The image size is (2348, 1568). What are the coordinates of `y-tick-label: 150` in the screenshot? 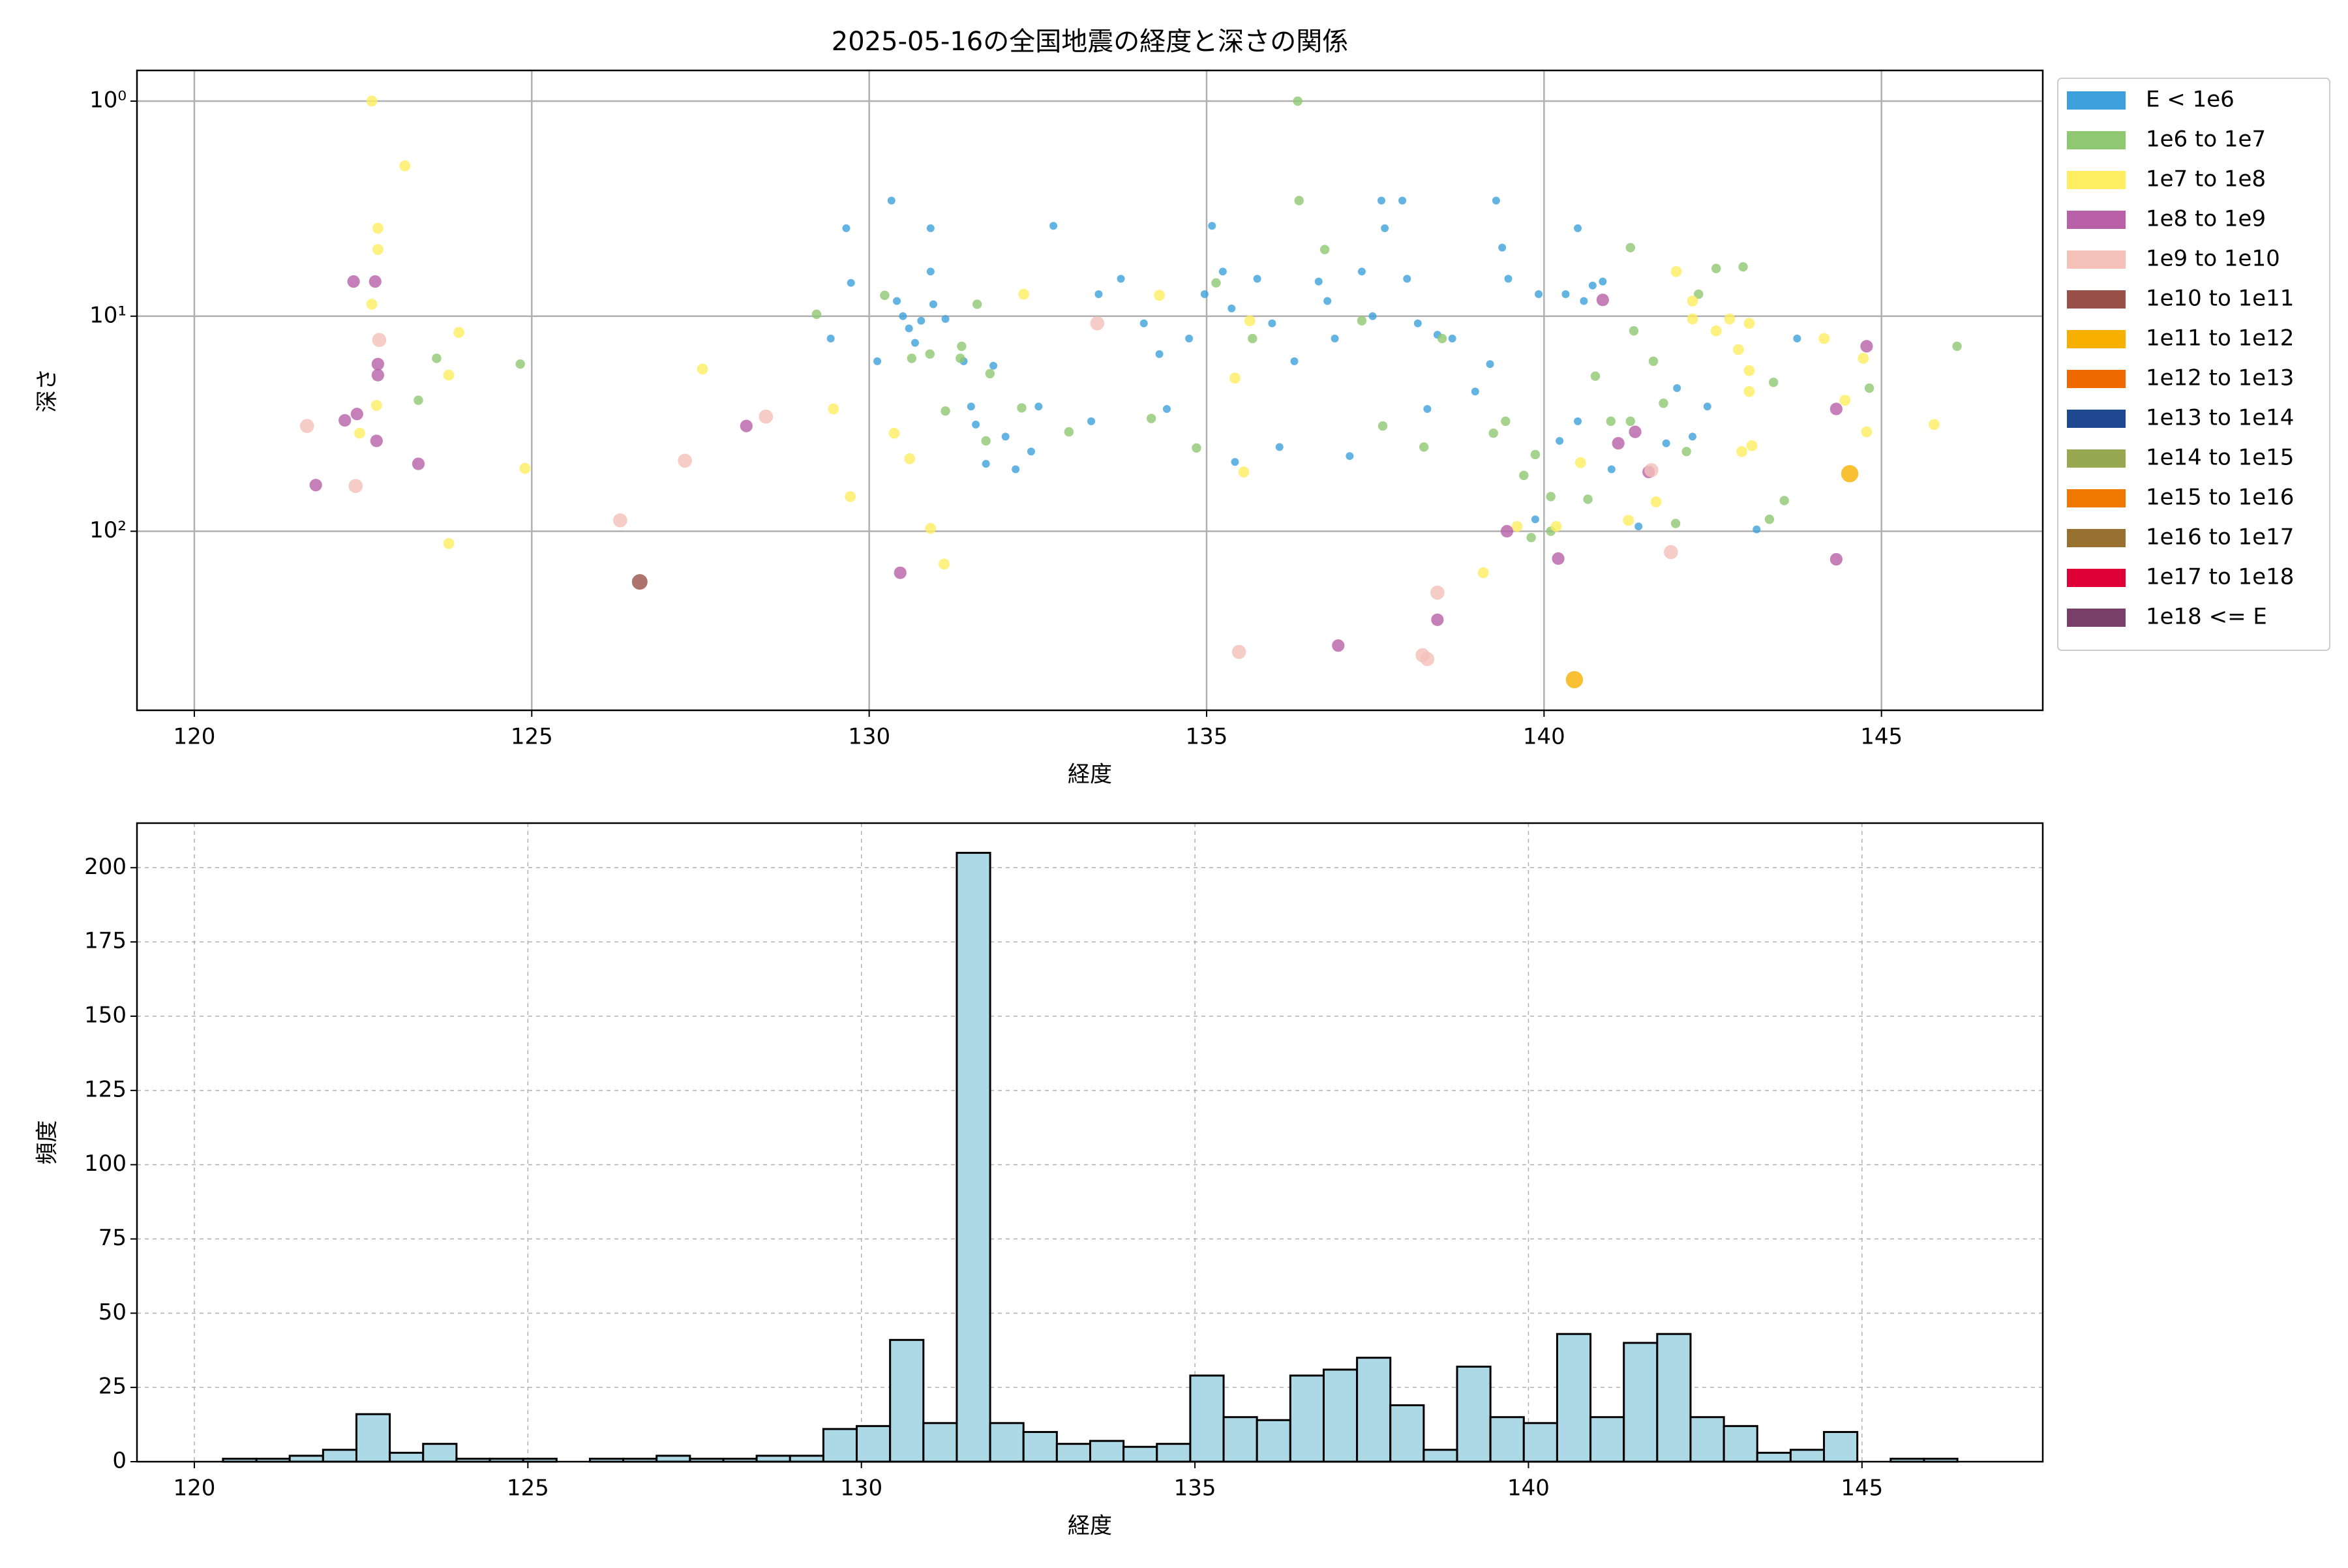 It's located at (105, 1015).